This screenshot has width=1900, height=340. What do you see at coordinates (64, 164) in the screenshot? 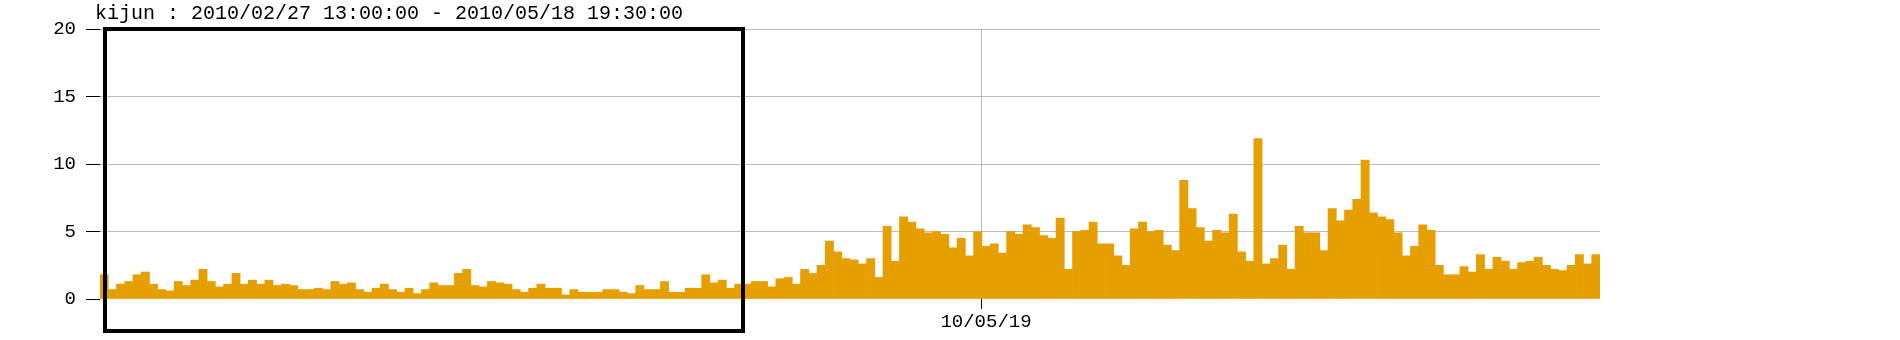
I see `y-tick-label: 10` at bounding box center [64, 164].